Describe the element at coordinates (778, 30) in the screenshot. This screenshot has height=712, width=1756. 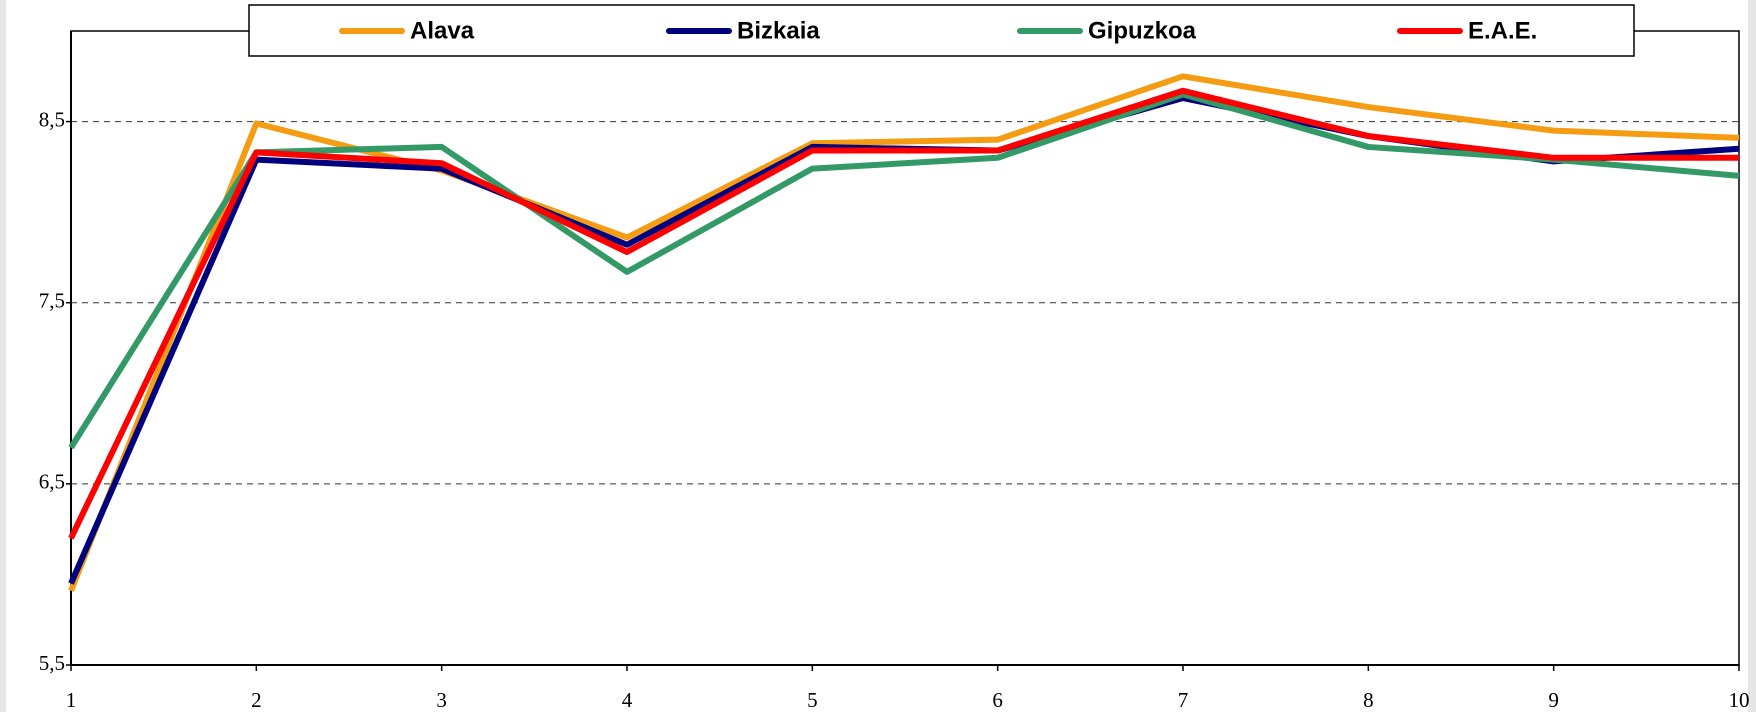
I see `legend-label: Bizkaia` at that location.